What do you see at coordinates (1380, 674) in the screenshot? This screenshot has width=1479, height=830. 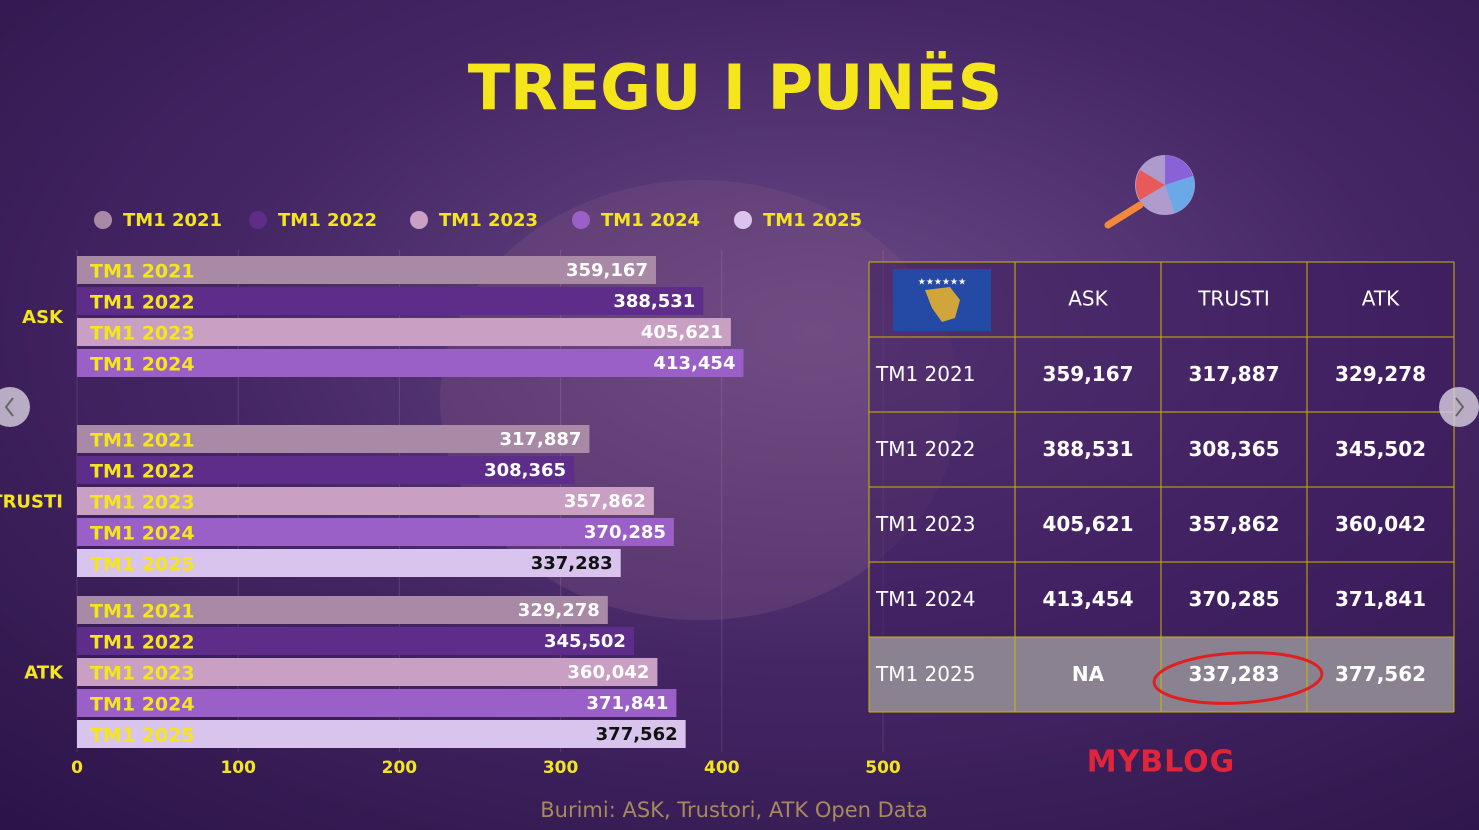 I see `table-cell: 377,562` at bounding box center [1380, 674].